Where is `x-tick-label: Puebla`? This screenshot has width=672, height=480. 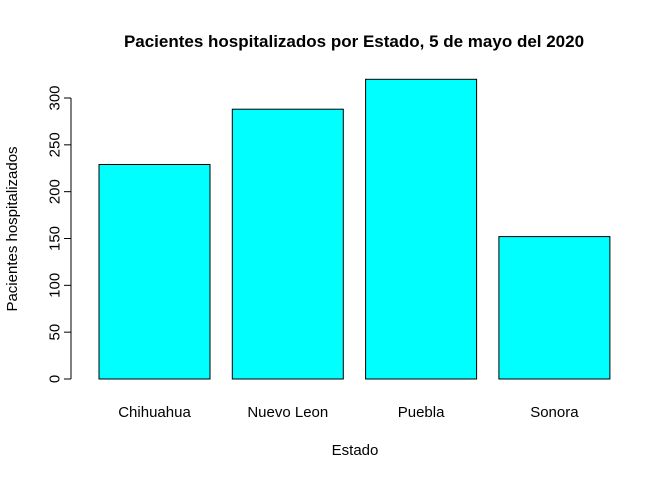 x-tick-label: Puebla is located at coordinates (421, 412).